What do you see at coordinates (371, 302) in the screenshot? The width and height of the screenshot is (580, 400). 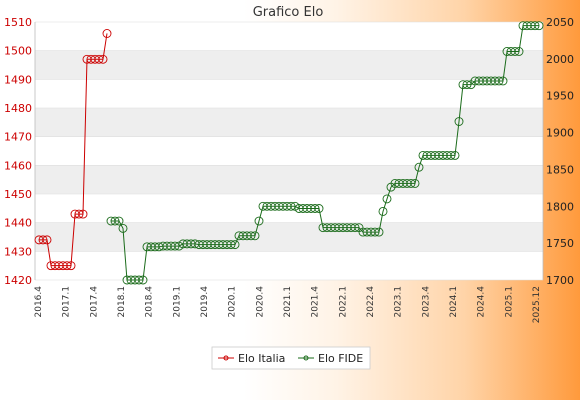 I see `x-tick-label: 2022.4` at bounding box center [371, 302].